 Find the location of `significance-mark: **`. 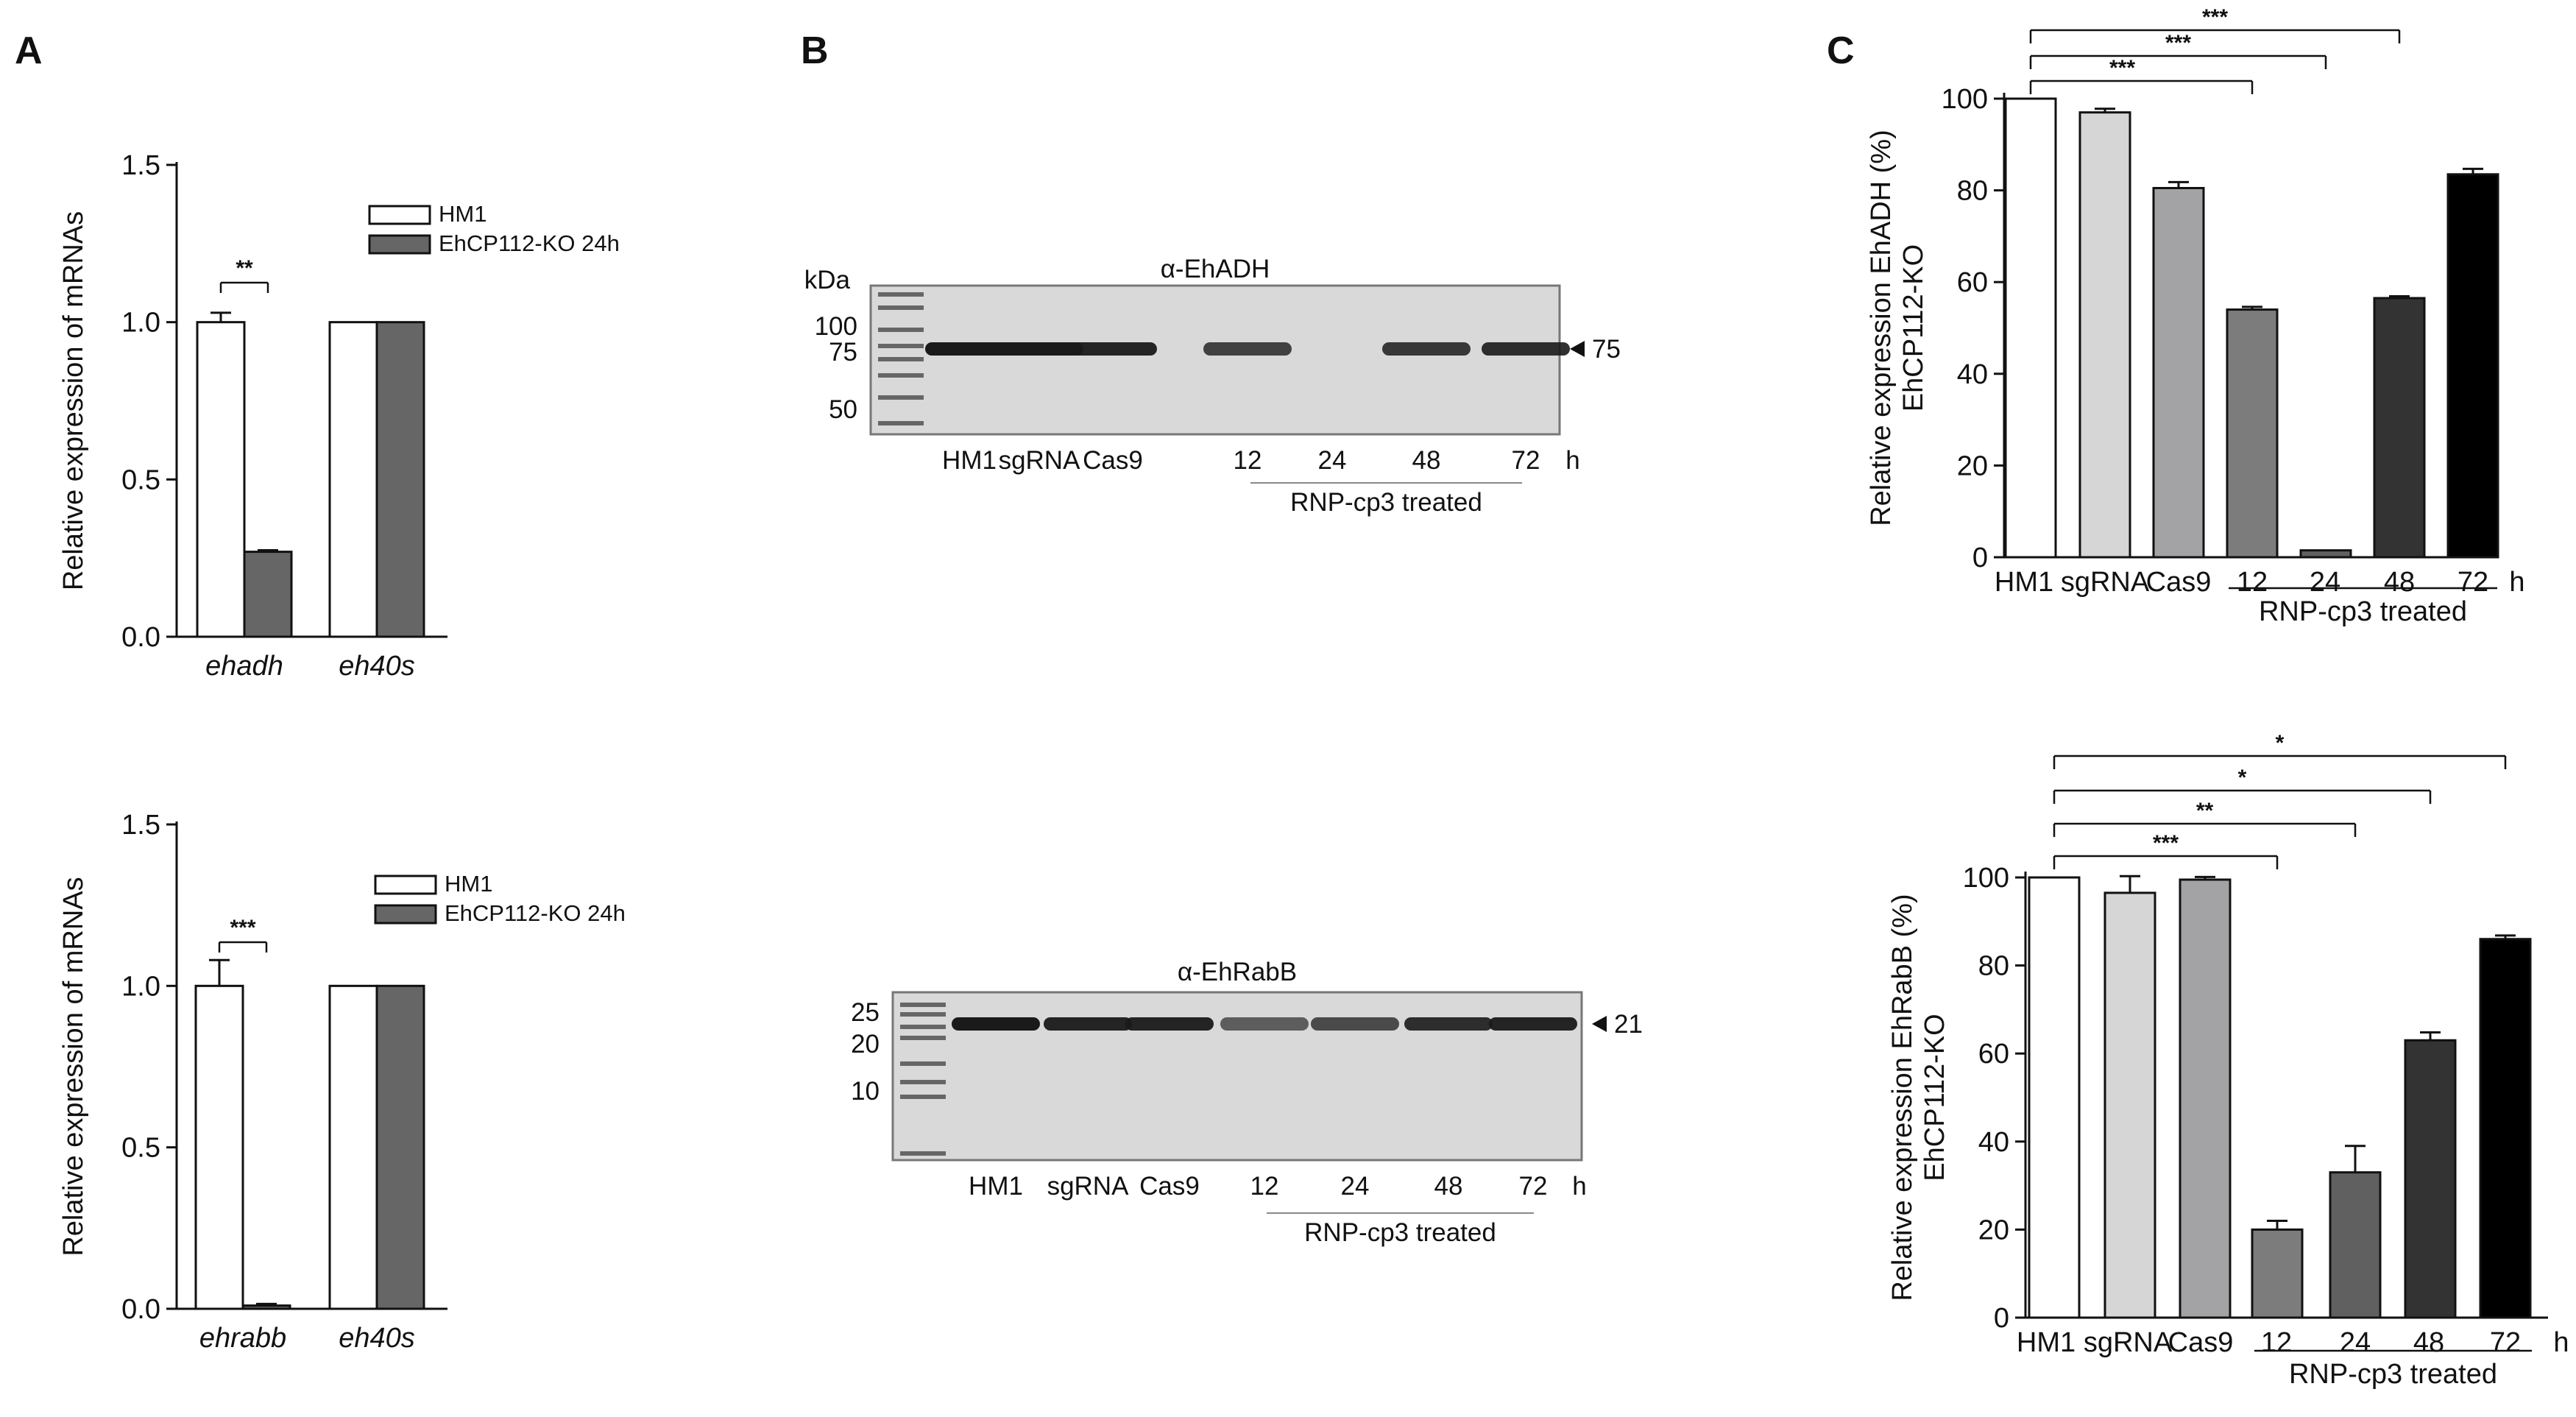

significance-mark: ** is located at coordinates (2205, 811).